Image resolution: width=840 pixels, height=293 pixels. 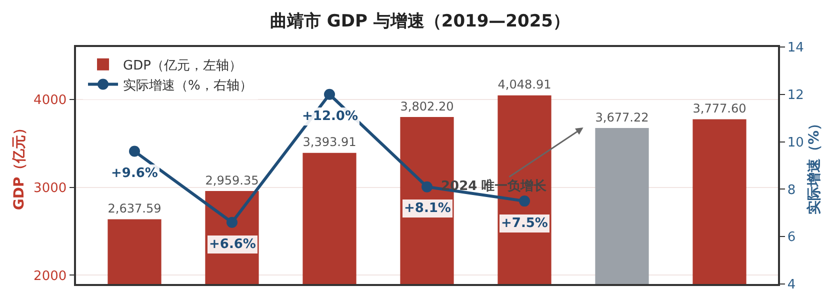 I want to click on data-label: 3,393.91, so click(x=329, y=142).